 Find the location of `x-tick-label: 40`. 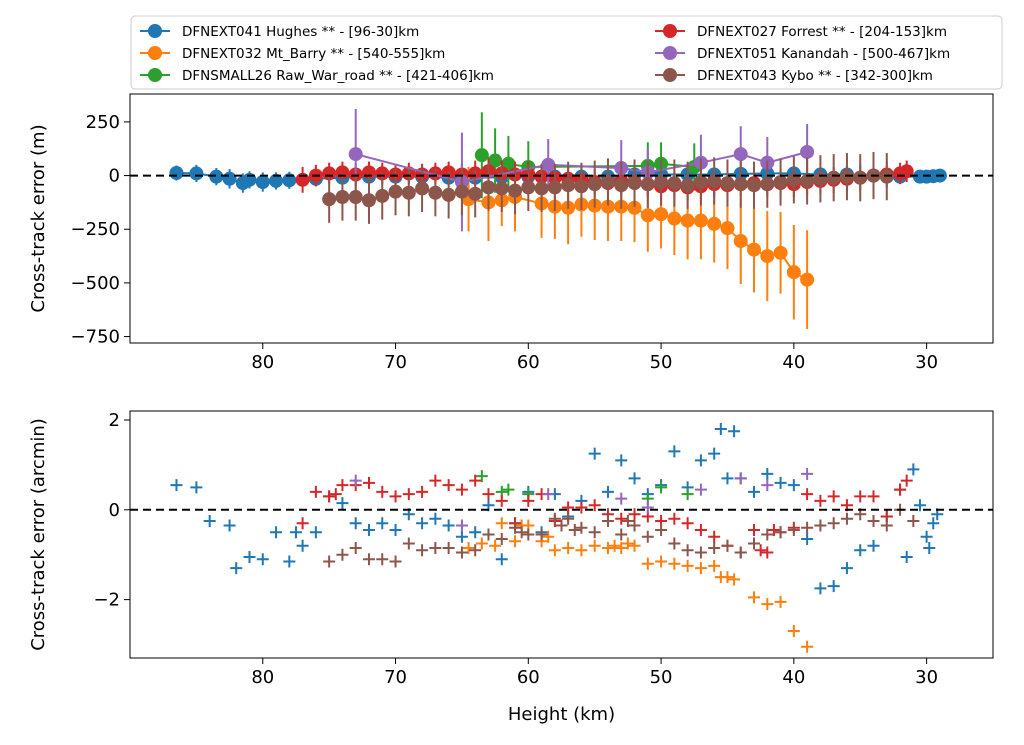

x-tick-label: 40 is located at coordinates (793, 677).